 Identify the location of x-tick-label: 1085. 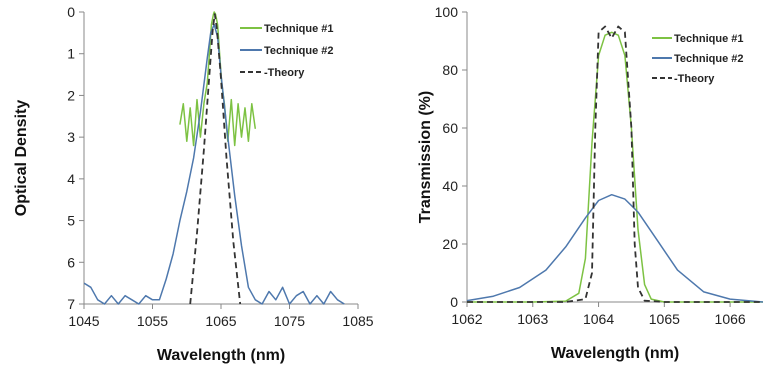
(357, 321).